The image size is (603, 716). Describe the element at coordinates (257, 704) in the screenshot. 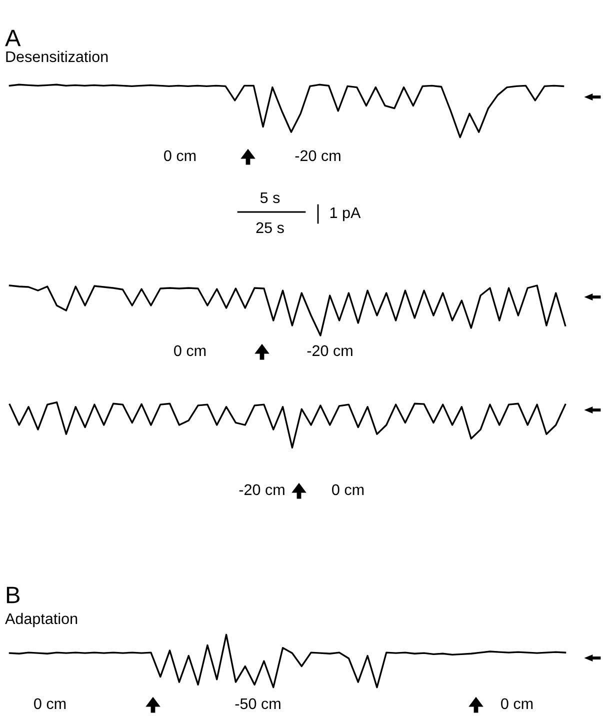

I see `text: -50 cm` at that location.